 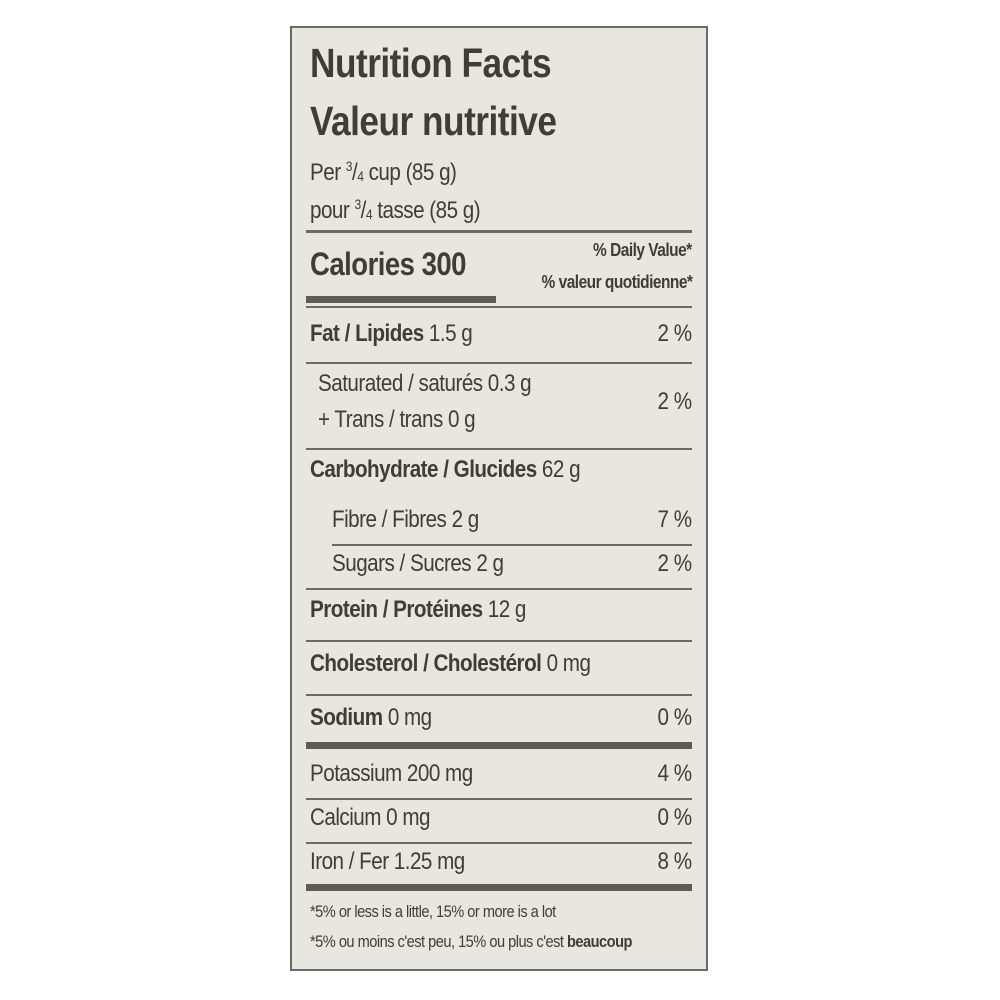 What do you see at coordinates (330, 210) in the screenshot?
I see `serving-prefix-french: pour` at bounding box center [330, 210].